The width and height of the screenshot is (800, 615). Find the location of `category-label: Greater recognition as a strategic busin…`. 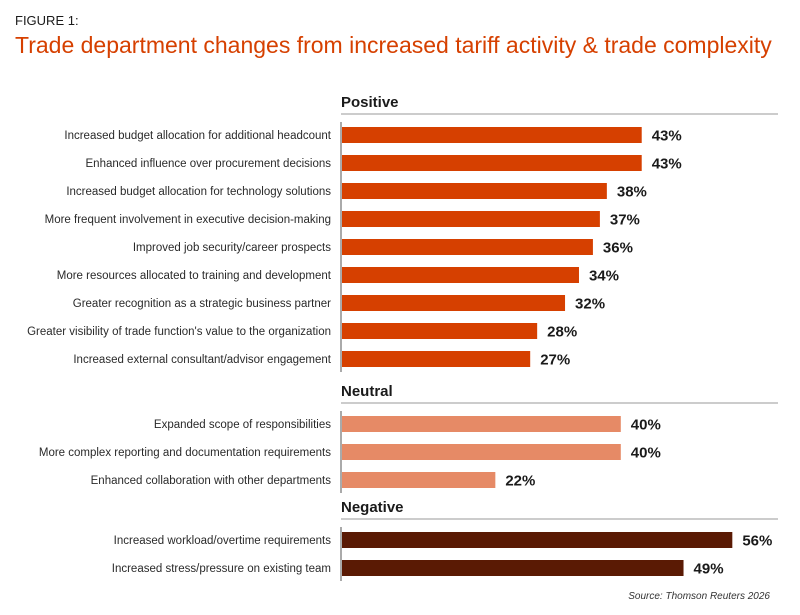

category-label: Greater recognition as a strategic busin… is located at coordinates (202, 304).